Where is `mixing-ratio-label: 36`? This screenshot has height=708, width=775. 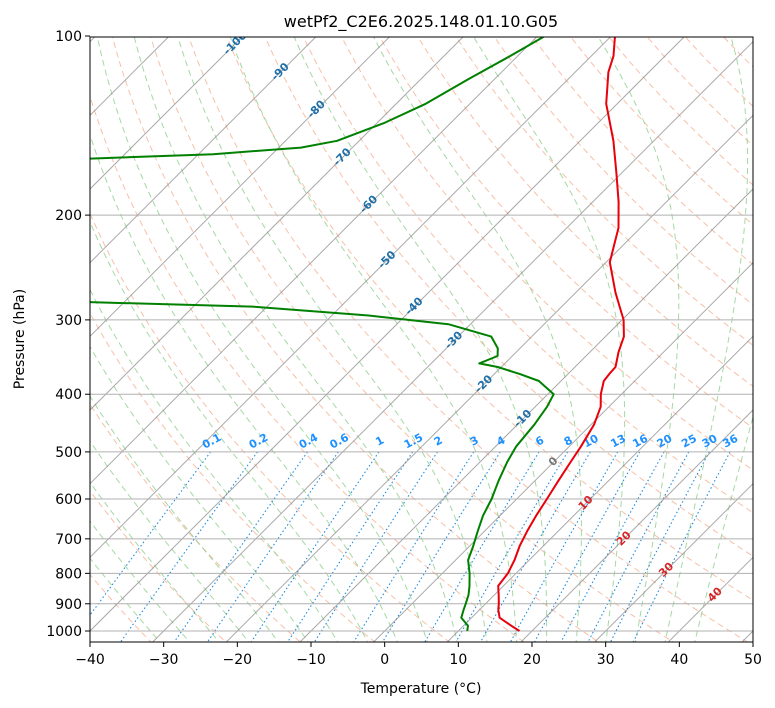
mixing-ratio-label: 36 is located at coordinates (731, 441).